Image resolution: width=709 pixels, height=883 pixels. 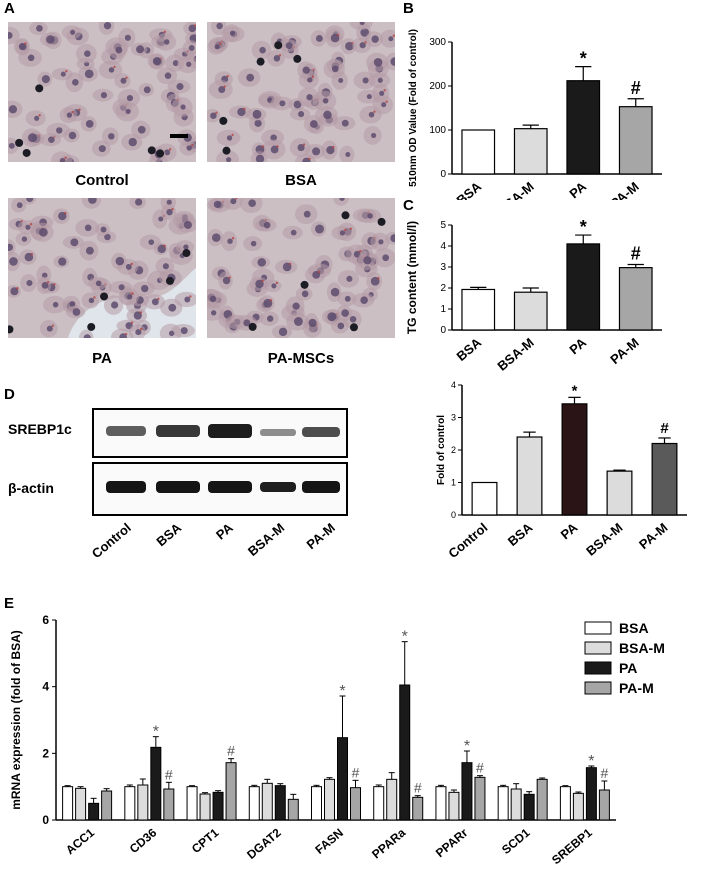 What do you see at coordinates (205, 840) in the screenshot?
I see `x-tick-label: CPT1` at bounding box center [205, 840].